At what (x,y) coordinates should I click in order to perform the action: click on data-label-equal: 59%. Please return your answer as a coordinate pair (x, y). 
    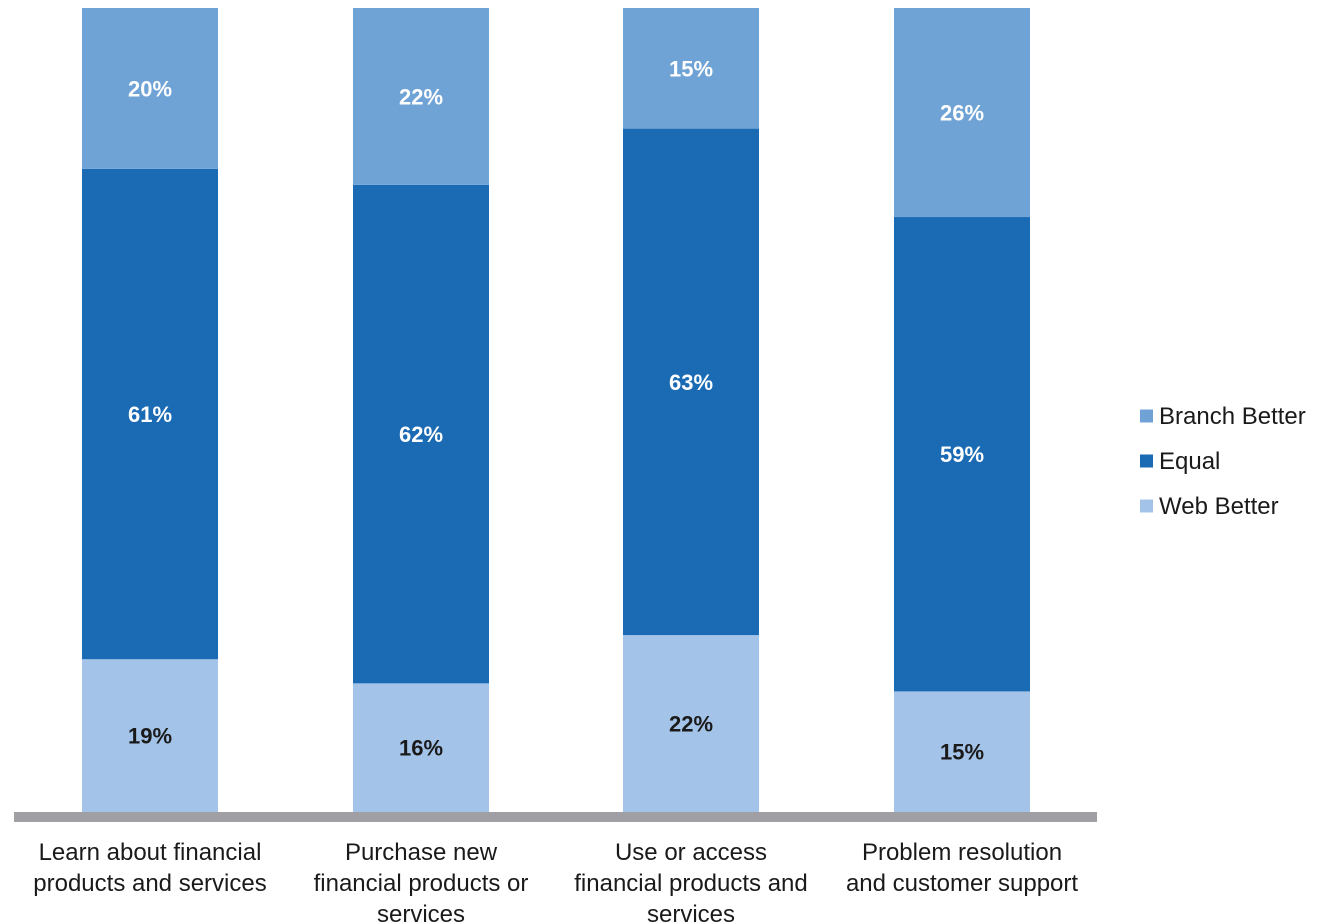
    Looking at the image, I should click on (962, 454).